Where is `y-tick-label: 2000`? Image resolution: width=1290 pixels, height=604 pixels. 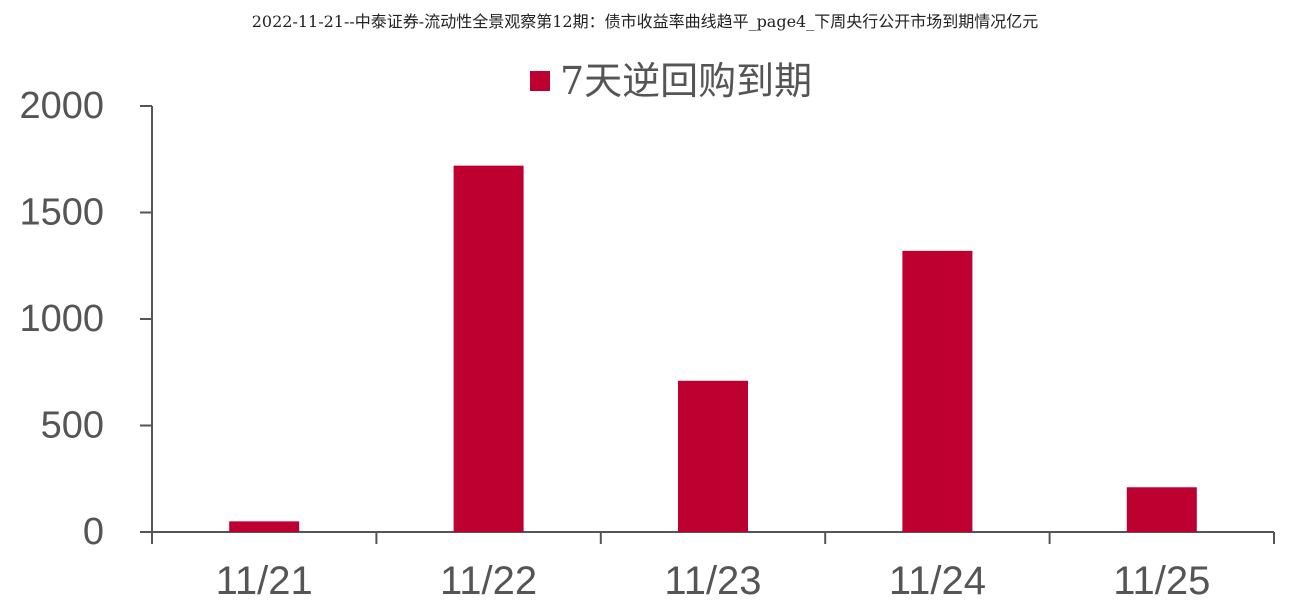 y-tick-label: 2000 is located at coordinates (61, 106).